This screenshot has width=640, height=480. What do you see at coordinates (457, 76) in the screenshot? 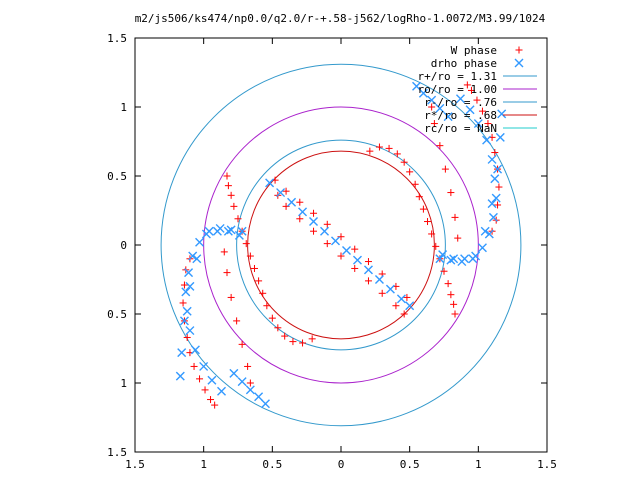
I see `legend-label-2: r+/ro = 1.31` at bounding box center [457, 76].